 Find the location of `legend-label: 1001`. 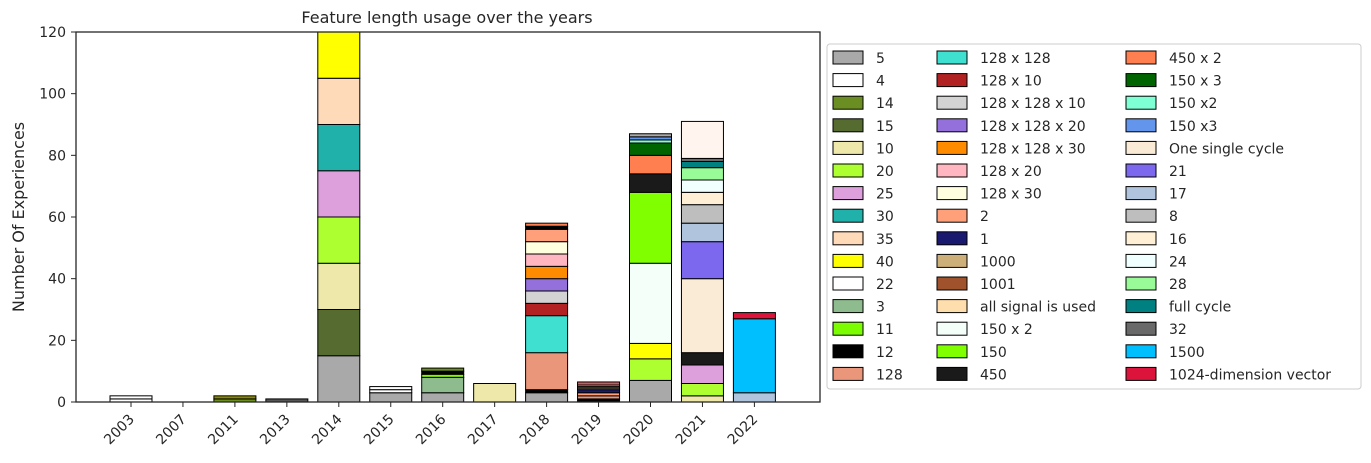

legend-label: 1001 is located at coordinates (998, 285).